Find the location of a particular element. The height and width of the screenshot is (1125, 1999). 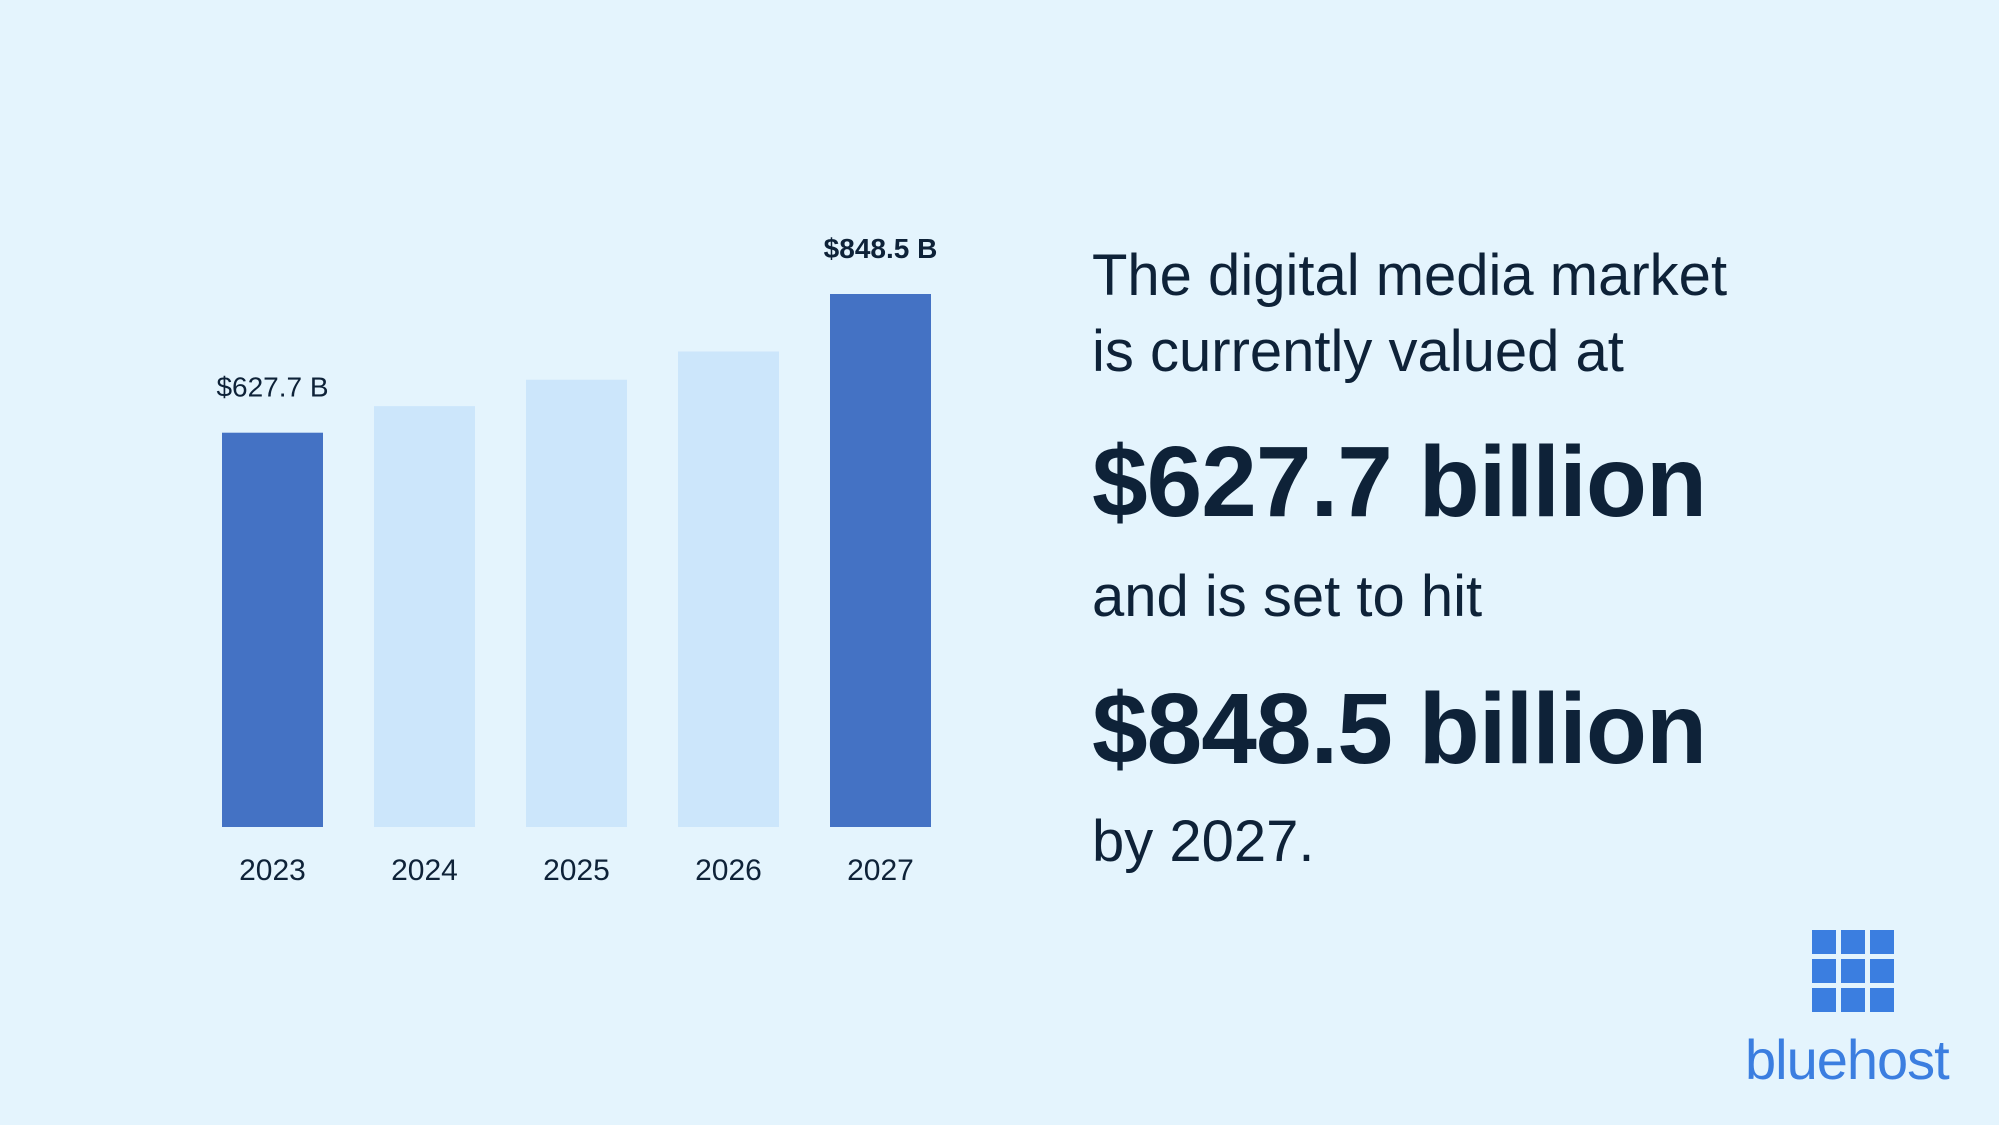

x-tick-label: 2026 is located at coordinates (728, 870).